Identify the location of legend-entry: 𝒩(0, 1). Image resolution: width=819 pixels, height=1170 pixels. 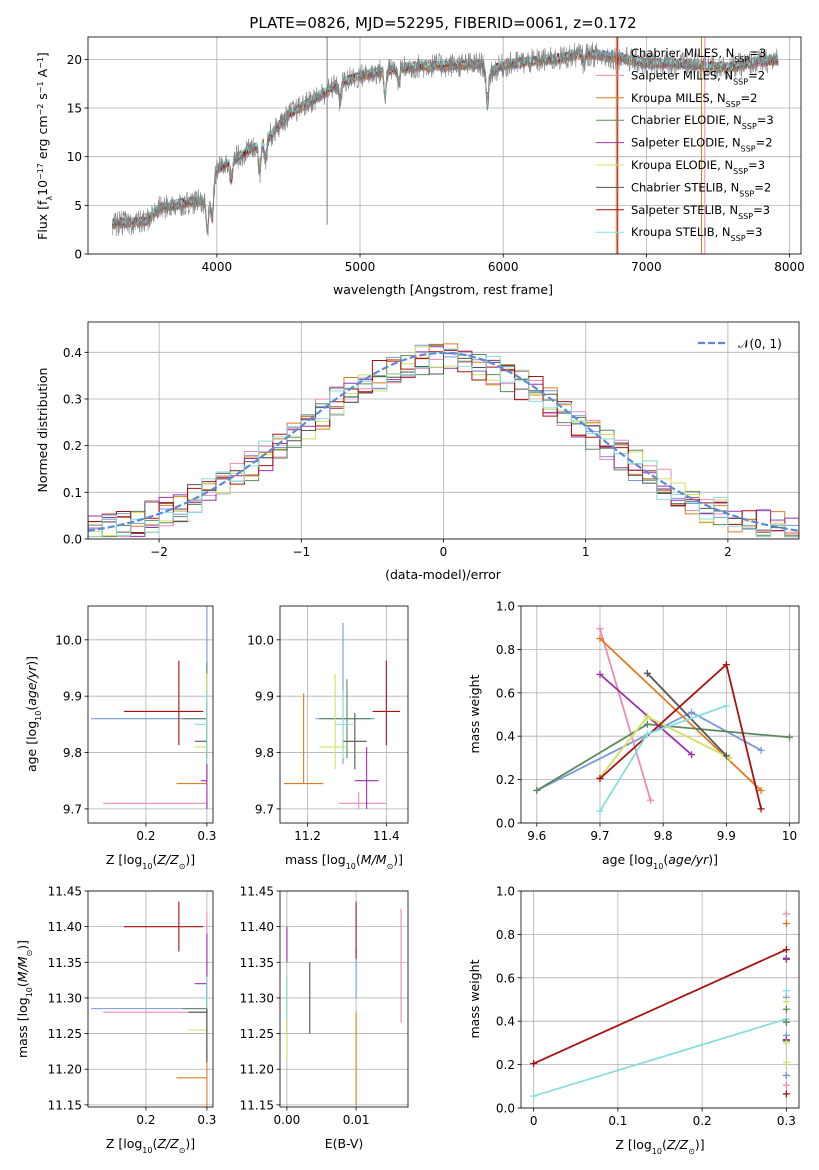
(760, 344).